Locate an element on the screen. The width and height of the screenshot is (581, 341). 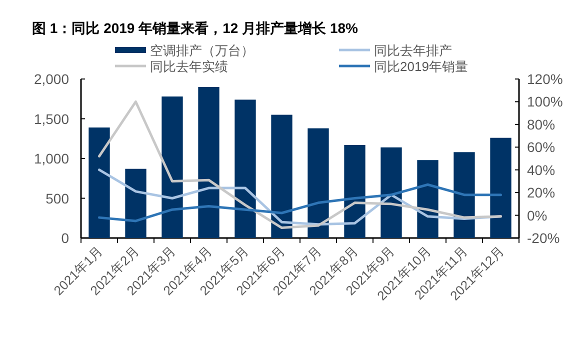
y-tick-label: 1,000 is located at coordinates (52, 158).